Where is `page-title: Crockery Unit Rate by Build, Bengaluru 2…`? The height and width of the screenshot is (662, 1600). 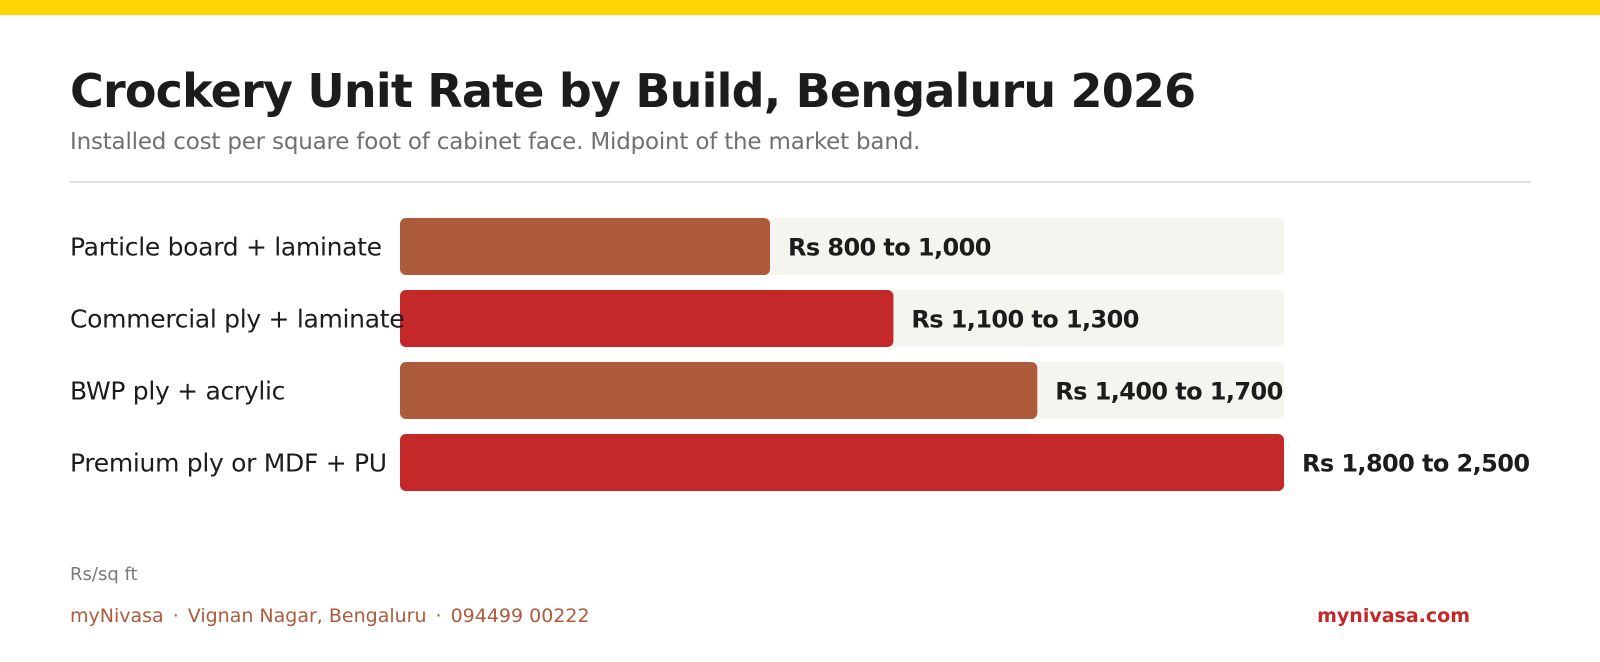
page-title: Crockery Unit Rate by Build, Bengaluru 2… is located at coordinates (633, 91).